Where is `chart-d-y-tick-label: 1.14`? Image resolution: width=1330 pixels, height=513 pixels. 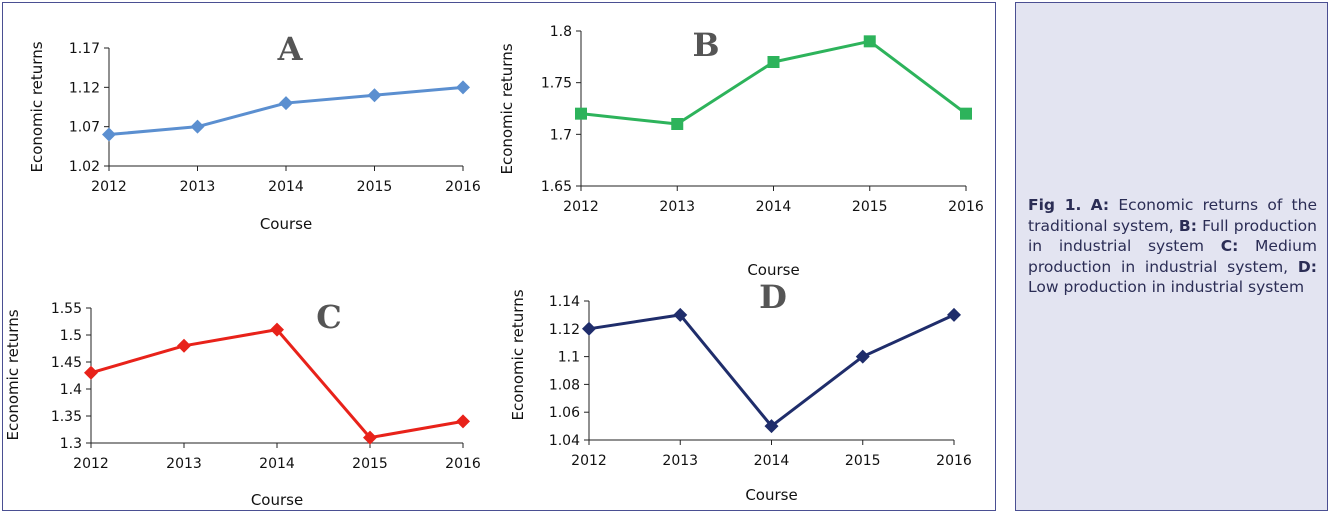 chart-d-y-tick-label: 1.14 is located at coordinates (564, 302).